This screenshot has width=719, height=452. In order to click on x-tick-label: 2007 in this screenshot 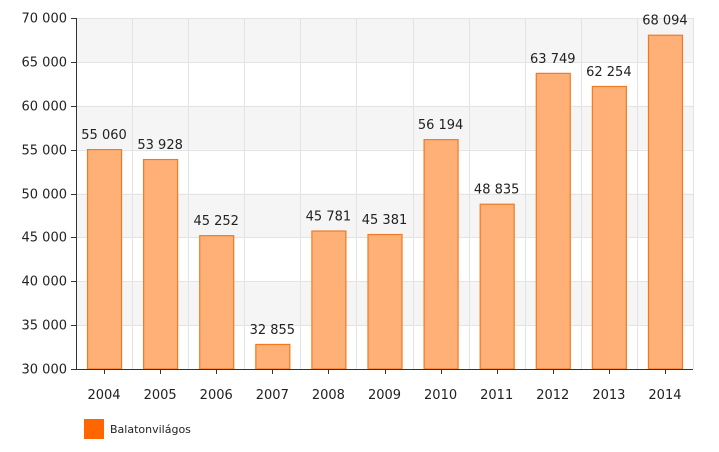, I will do `click(272, 395)`.